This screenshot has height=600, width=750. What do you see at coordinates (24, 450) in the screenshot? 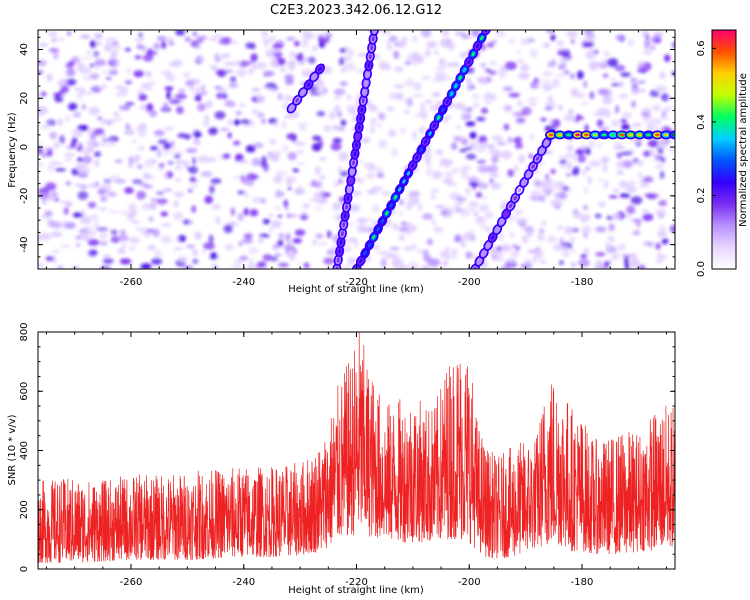
I see `y-tick-label: 400` at bounding box center [24, 450].